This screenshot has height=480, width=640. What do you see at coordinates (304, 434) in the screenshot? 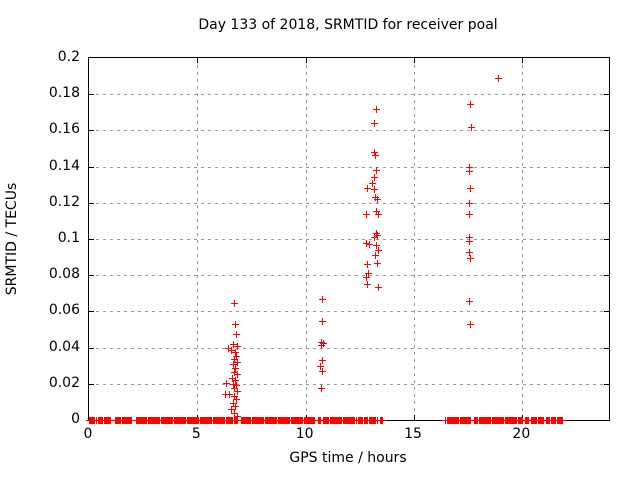
I see `x-tick-label: 10` at bounding box center [304, 434].